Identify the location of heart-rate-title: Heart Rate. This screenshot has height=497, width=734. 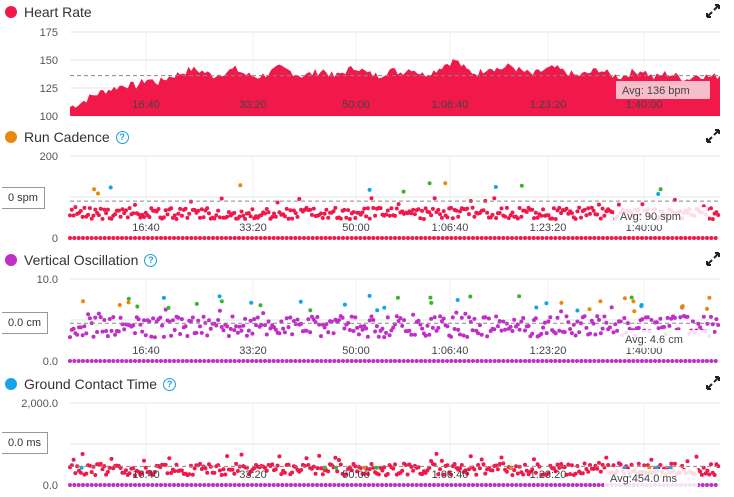
(48, 12).